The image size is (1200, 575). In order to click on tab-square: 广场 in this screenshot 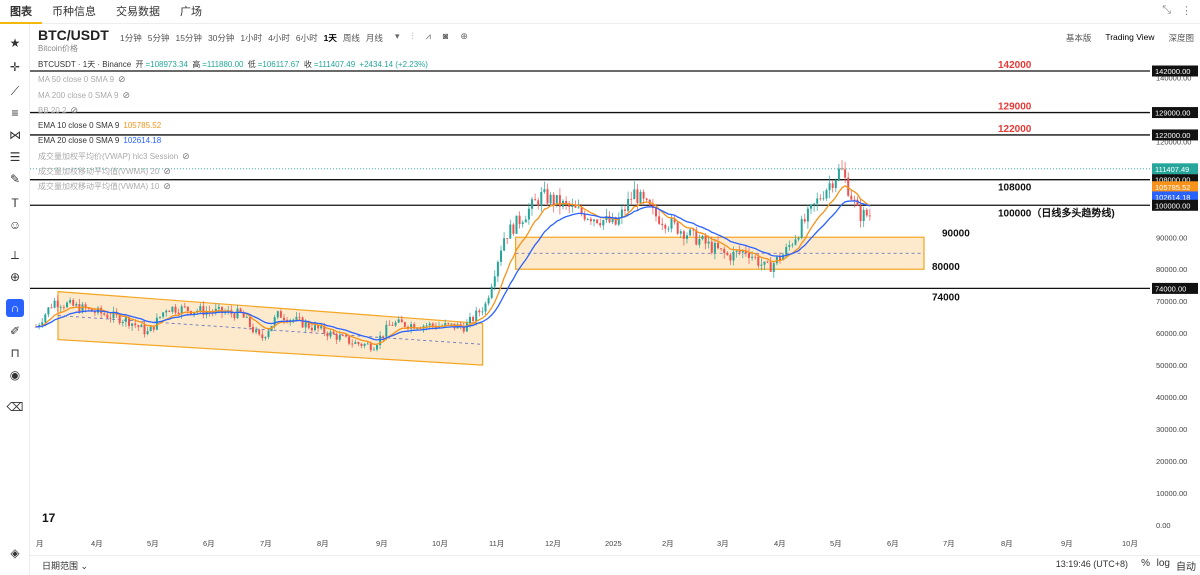, I will do `click(191, 11)`.